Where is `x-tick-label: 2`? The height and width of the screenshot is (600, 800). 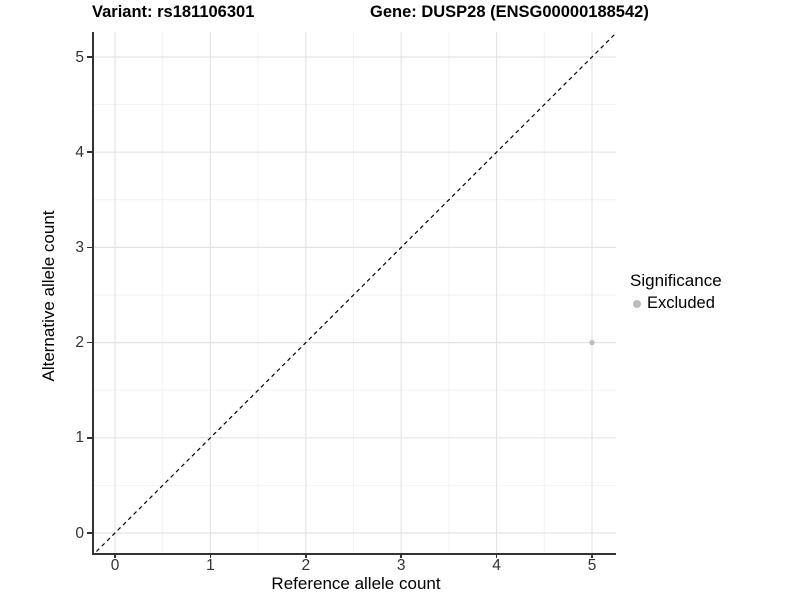
x-tick-label: 2 is located at coordinates (306, 565).